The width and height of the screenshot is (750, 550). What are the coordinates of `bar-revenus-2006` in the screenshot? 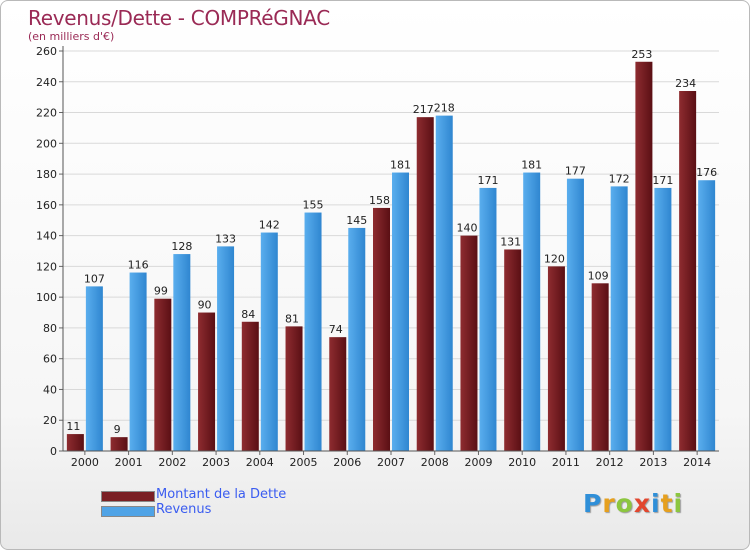 It's located at (357, 339).